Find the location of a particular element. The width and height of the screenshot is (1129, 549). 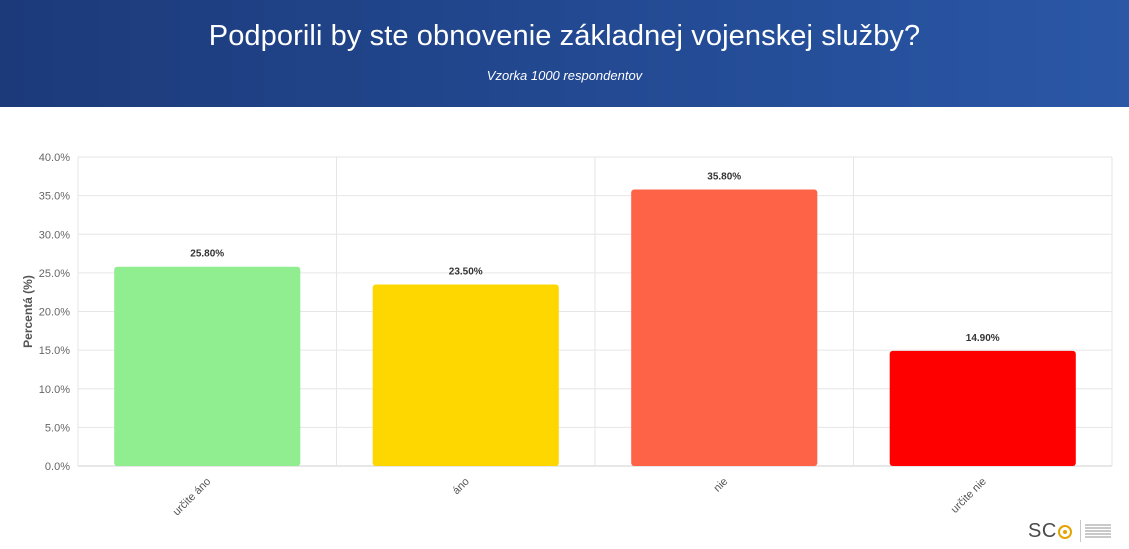

sco-logo: SC is located at coordinates (1069, 531).